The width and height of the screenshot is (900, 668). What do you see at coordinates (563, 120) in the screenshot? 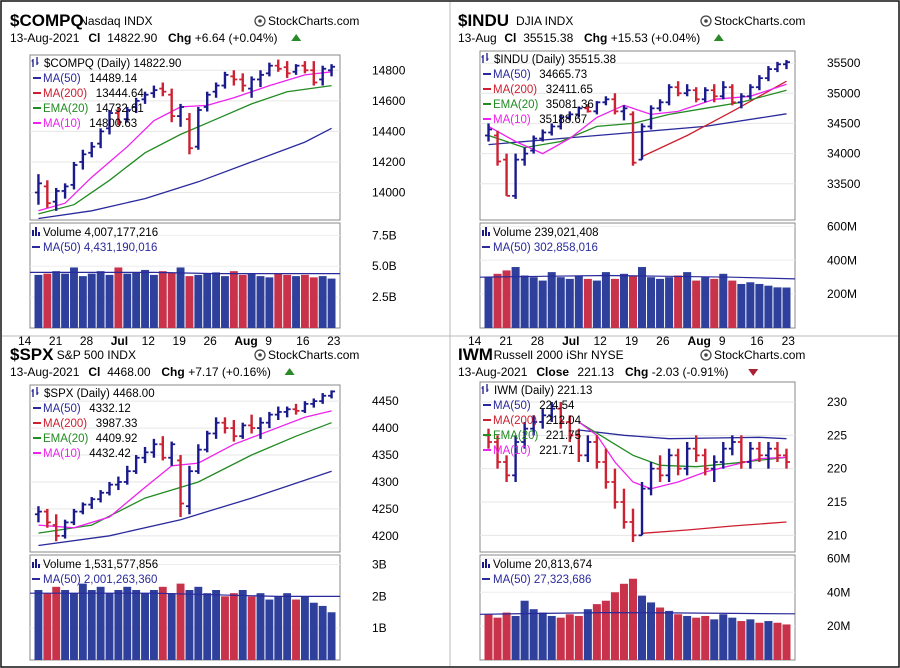
I see `legend-value-ma10: 35188.67` at bounding box center [563, 120].